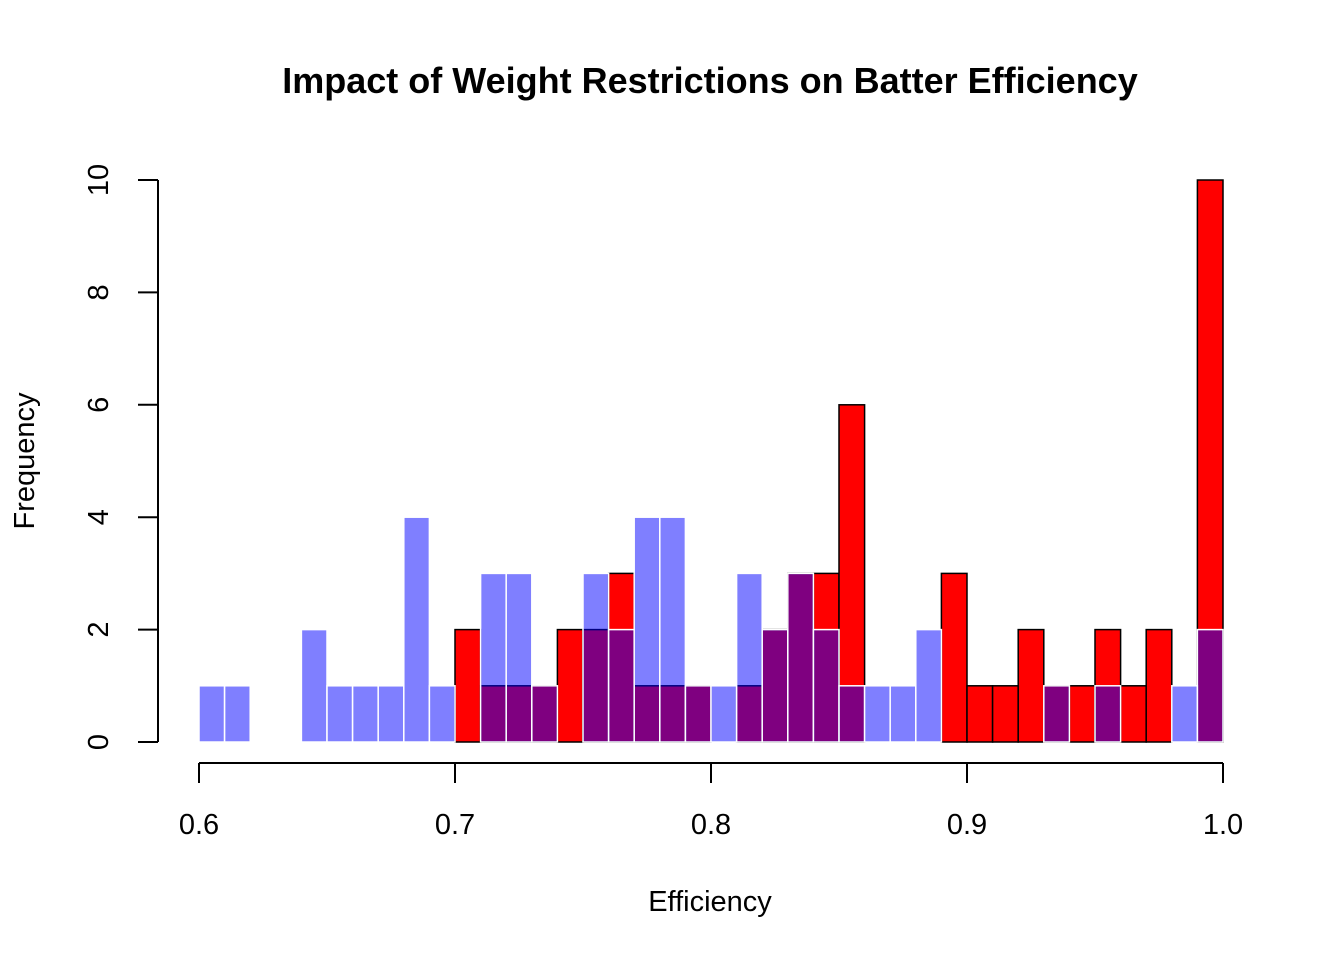  What do you see at coordinates (99, 405) in the screenshot?
I see `y-tick-label: 6` at bounding box center [99, 405].